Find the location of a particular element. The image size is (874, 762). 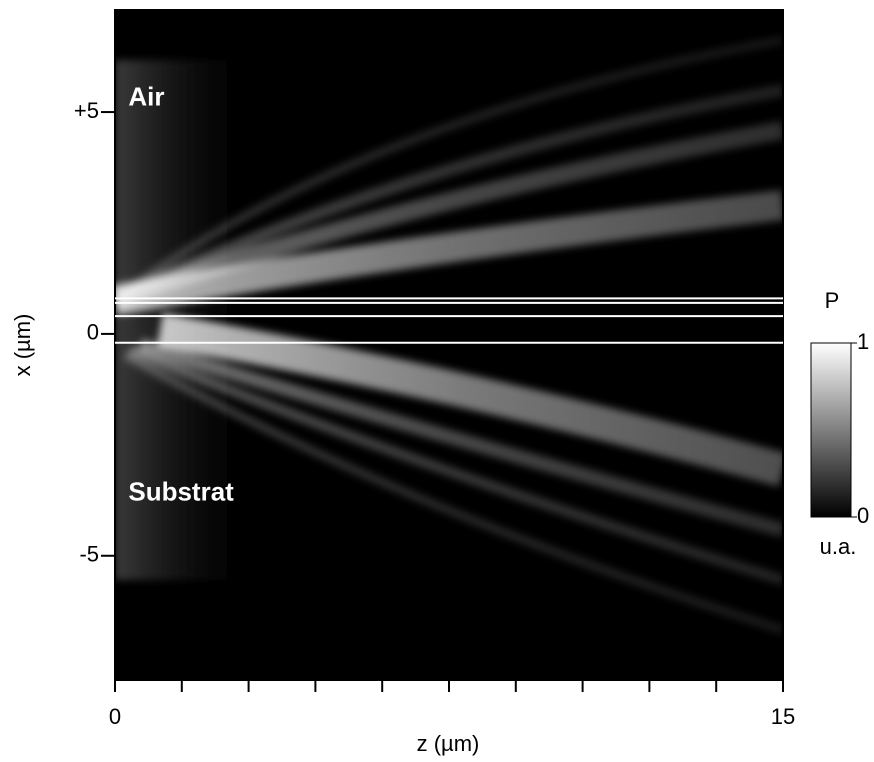

y-axis-label: x (µm) is located at coordinates (22, 345).